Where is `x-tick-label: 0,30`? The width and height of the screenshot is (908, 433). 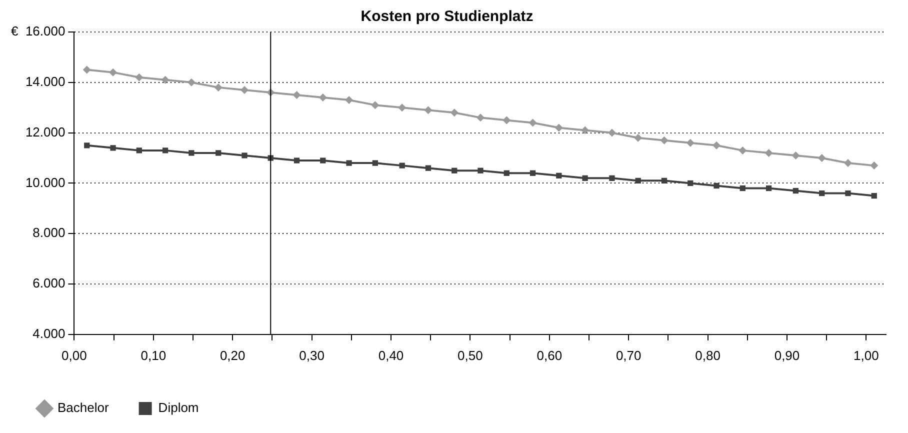
x-tick-label: 0,30 is located at coordinates (311, 355).